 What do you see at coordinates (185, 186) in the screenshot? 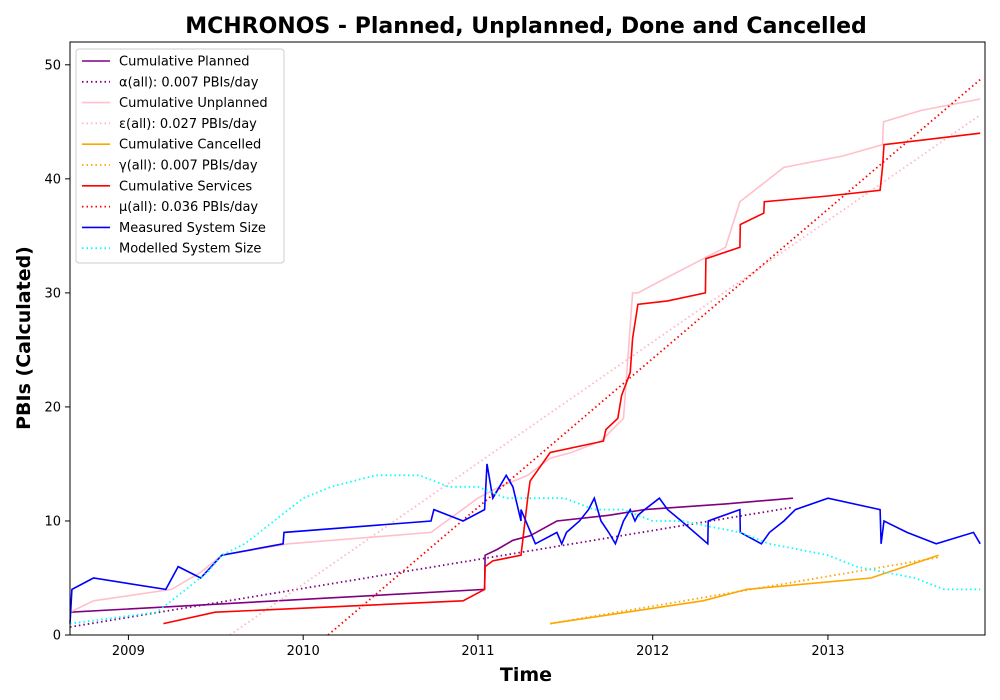
I see `legend-label: Cumulative Services` at bounding box center [185, 186].